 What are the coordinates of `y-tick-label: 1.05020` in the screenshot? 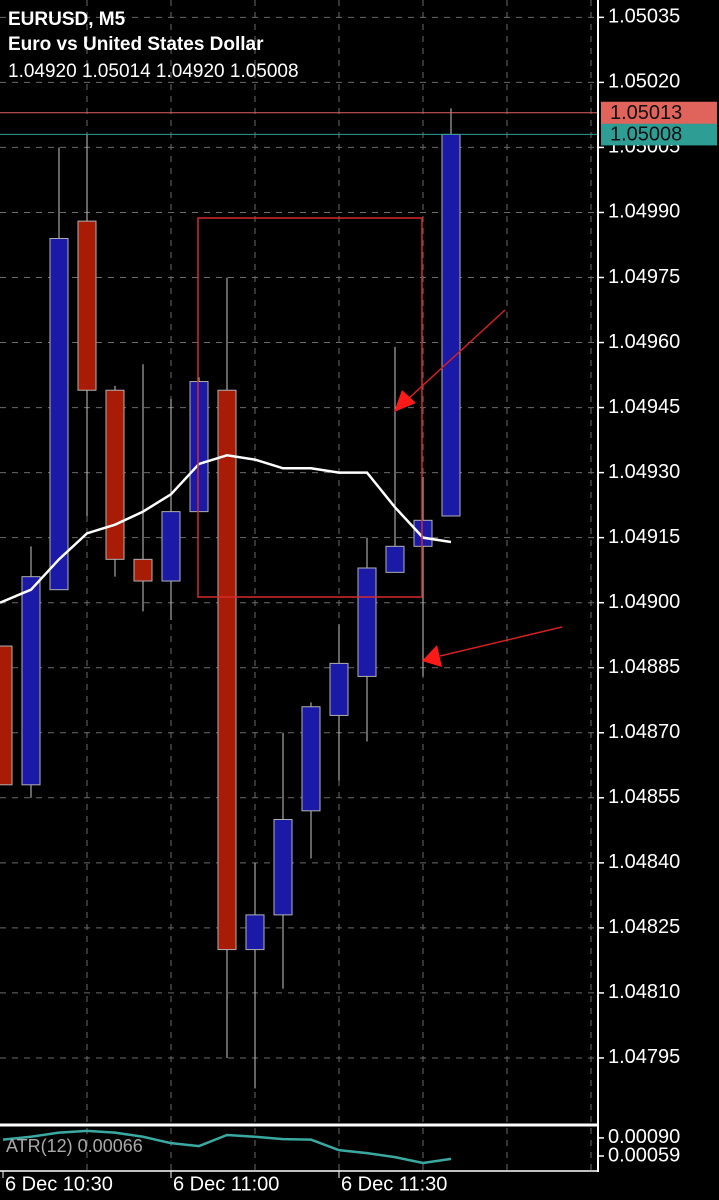 It's located at (644, 82).